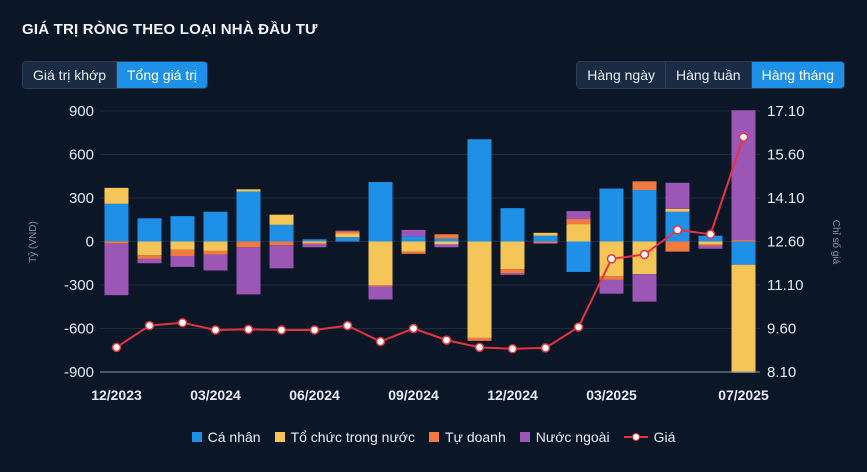  Describe the element at coordinates (196, 437) in the screenshot. I see `legend-swatch-individual` at that location.